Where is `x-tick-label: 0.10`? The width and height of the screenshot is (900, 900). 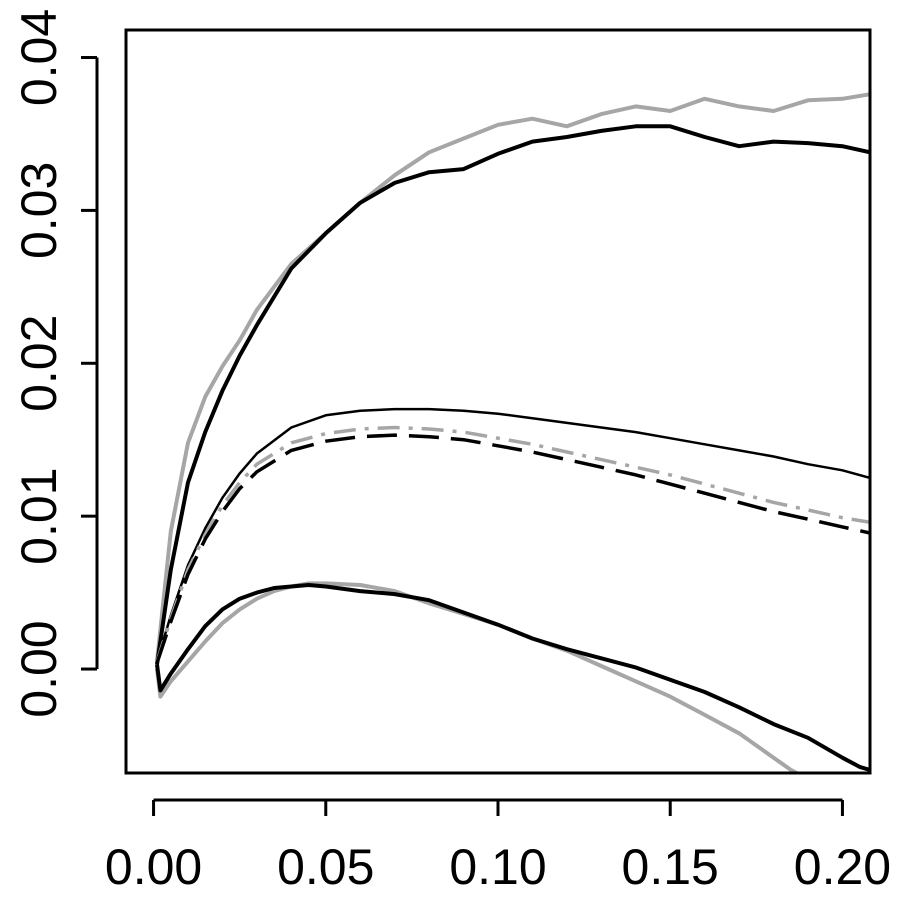 x-tick-label: 0.10 is located at coordinates (497, 867).